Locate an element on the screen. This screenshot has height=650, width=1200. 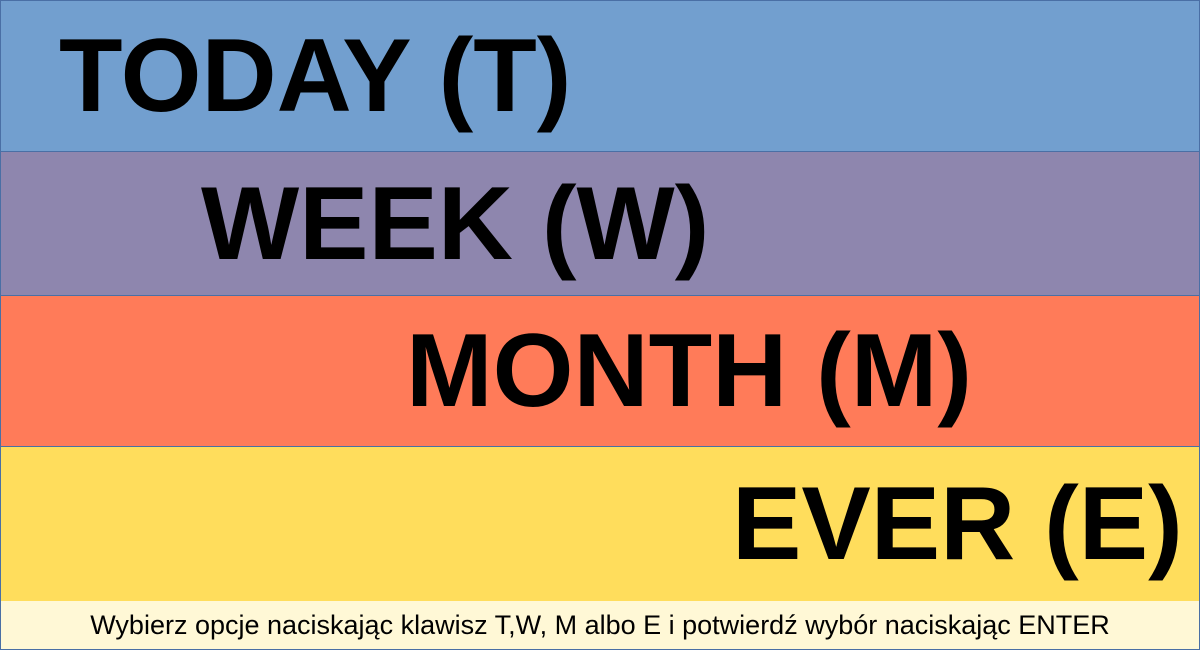
option-month-label: MONTH (M) is located at coordinates (689, 371).